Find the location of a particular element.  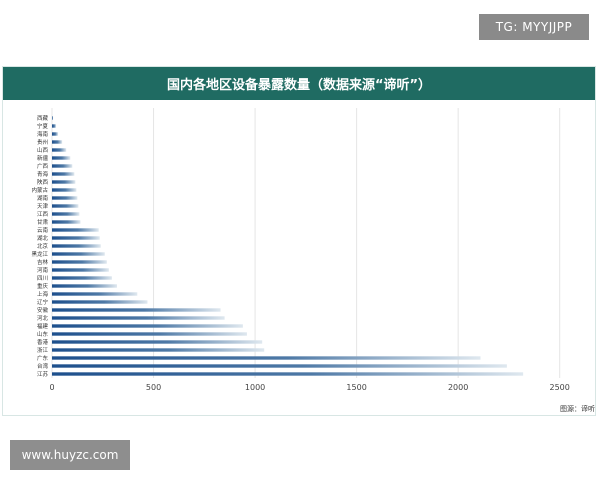

bar-天津 is located at coordinates (65, 206).